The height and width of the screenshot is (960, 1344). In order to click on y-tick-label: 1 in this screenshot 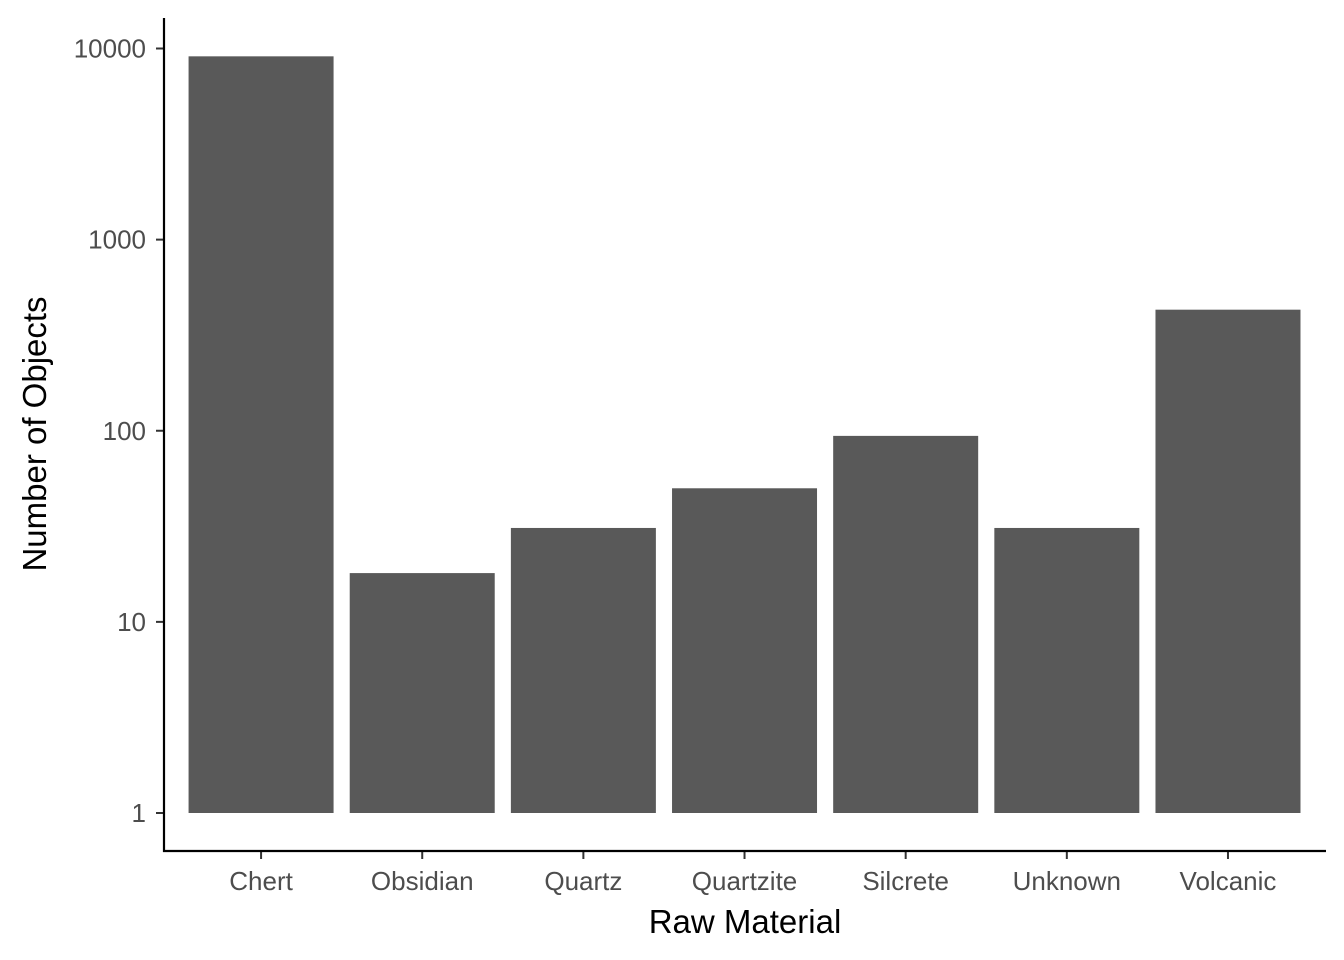, I will do `click(139, 813)`.